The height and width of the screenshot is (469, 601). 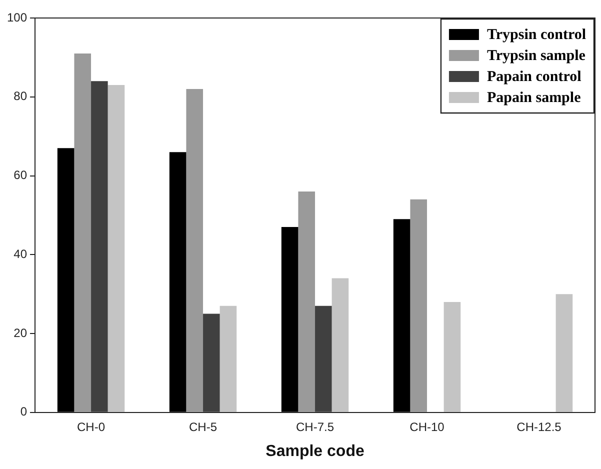 I want to click on y-tick-label: 0, so click(x=24, y=411).